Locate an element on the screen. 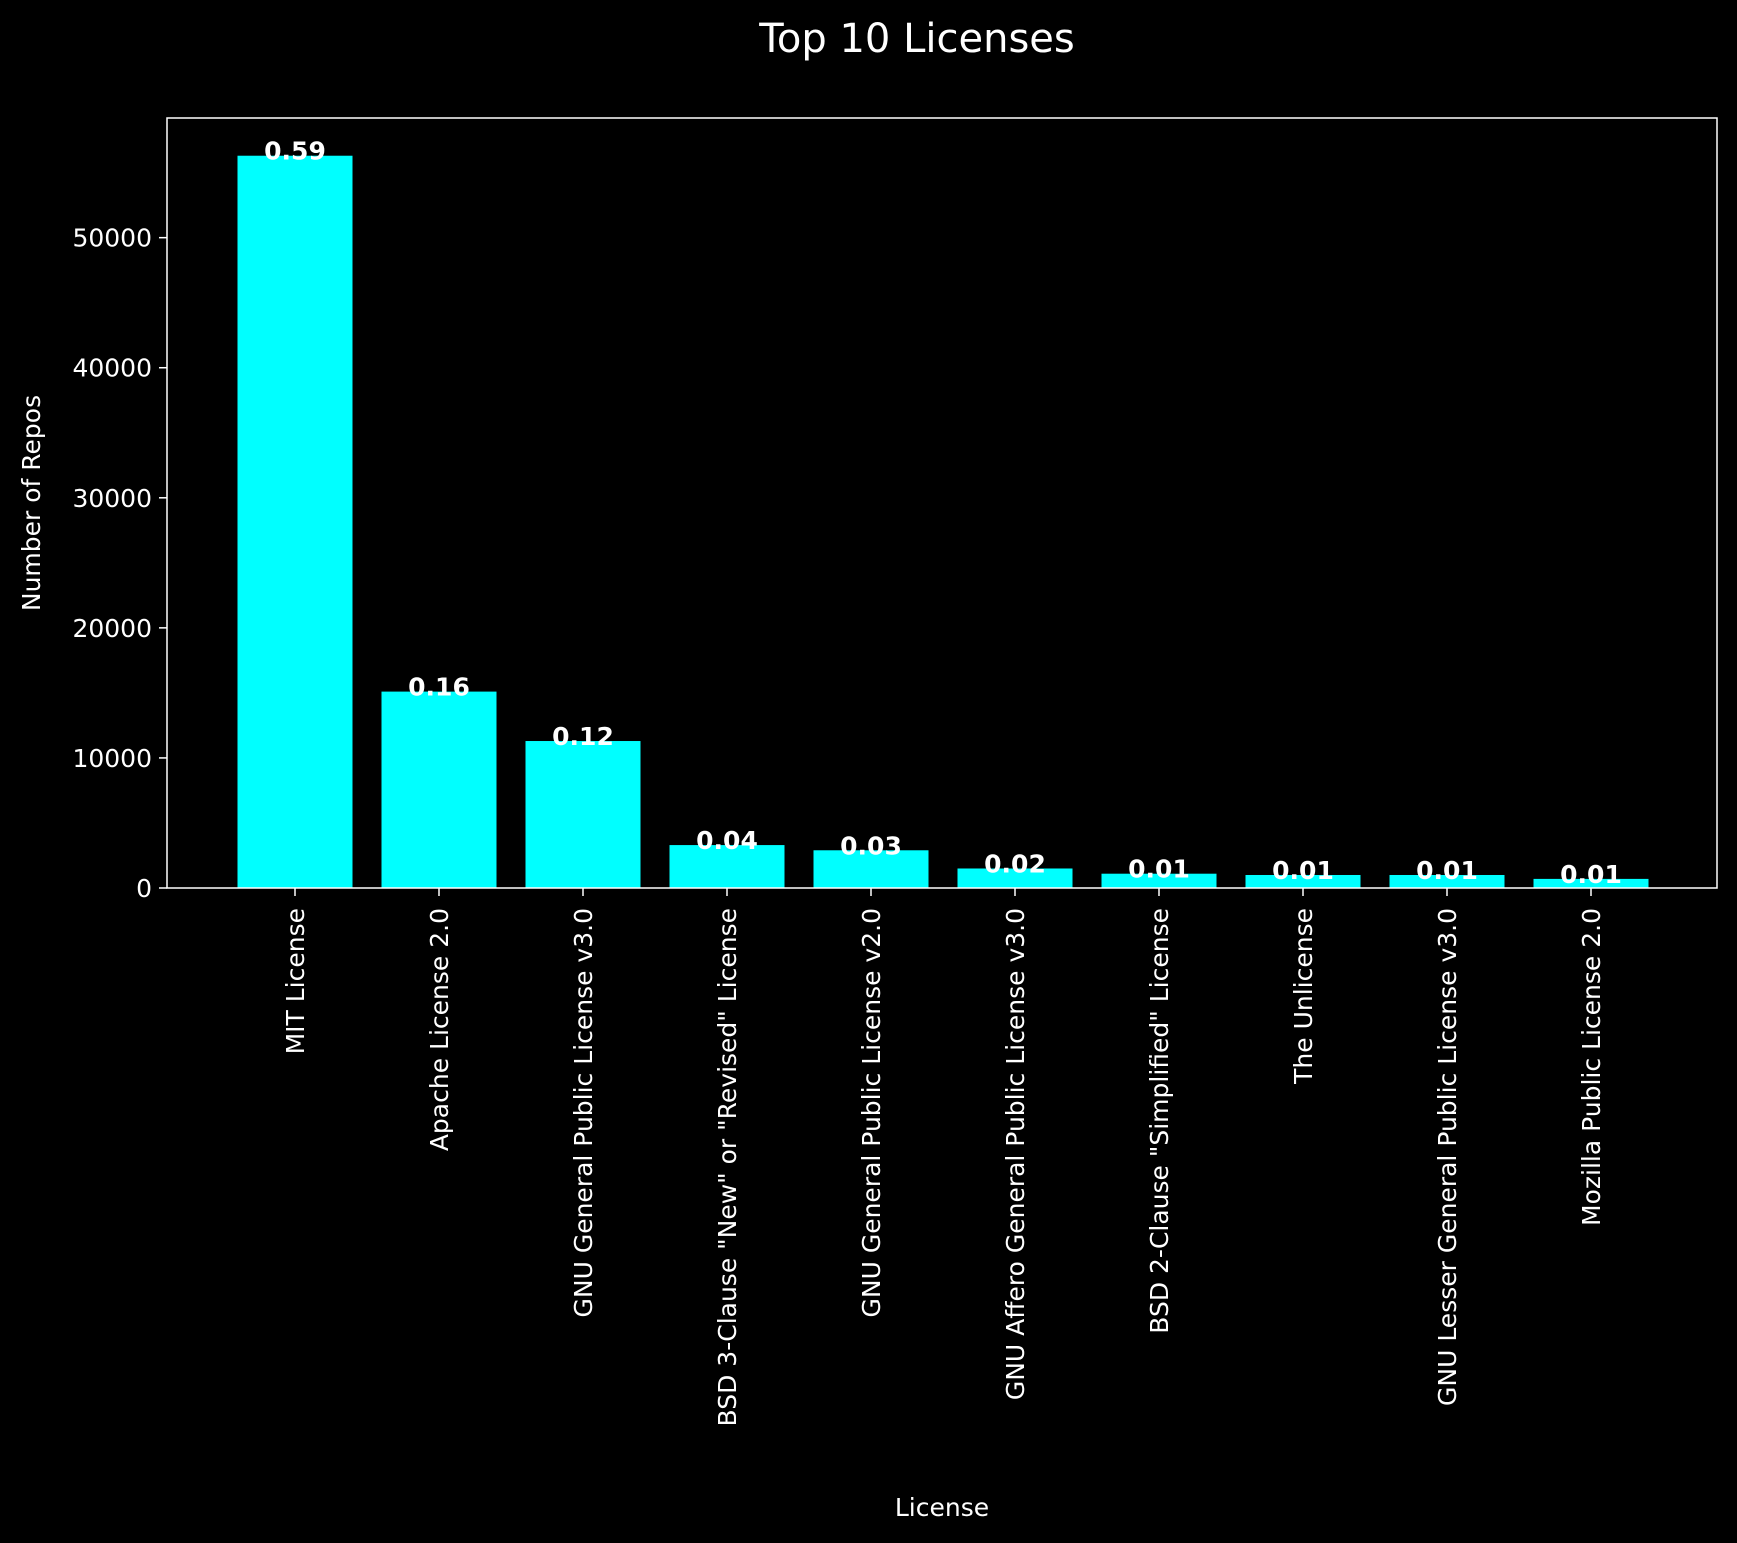 This screenshot has width=1737, height=1543. bar-data-label: 0.59 is located at coordinates (295, 151).